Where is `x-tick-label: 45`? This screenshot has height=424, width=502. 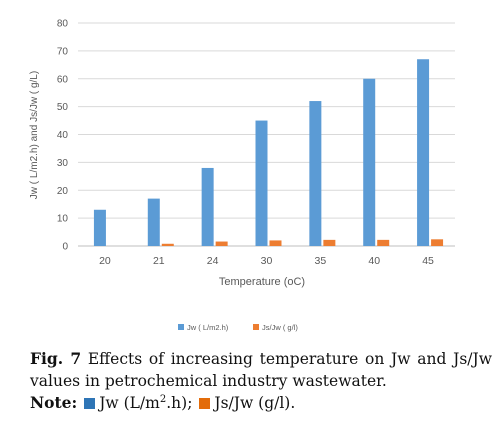 x-tick-label: 45 is located at coordinates (428, 261).